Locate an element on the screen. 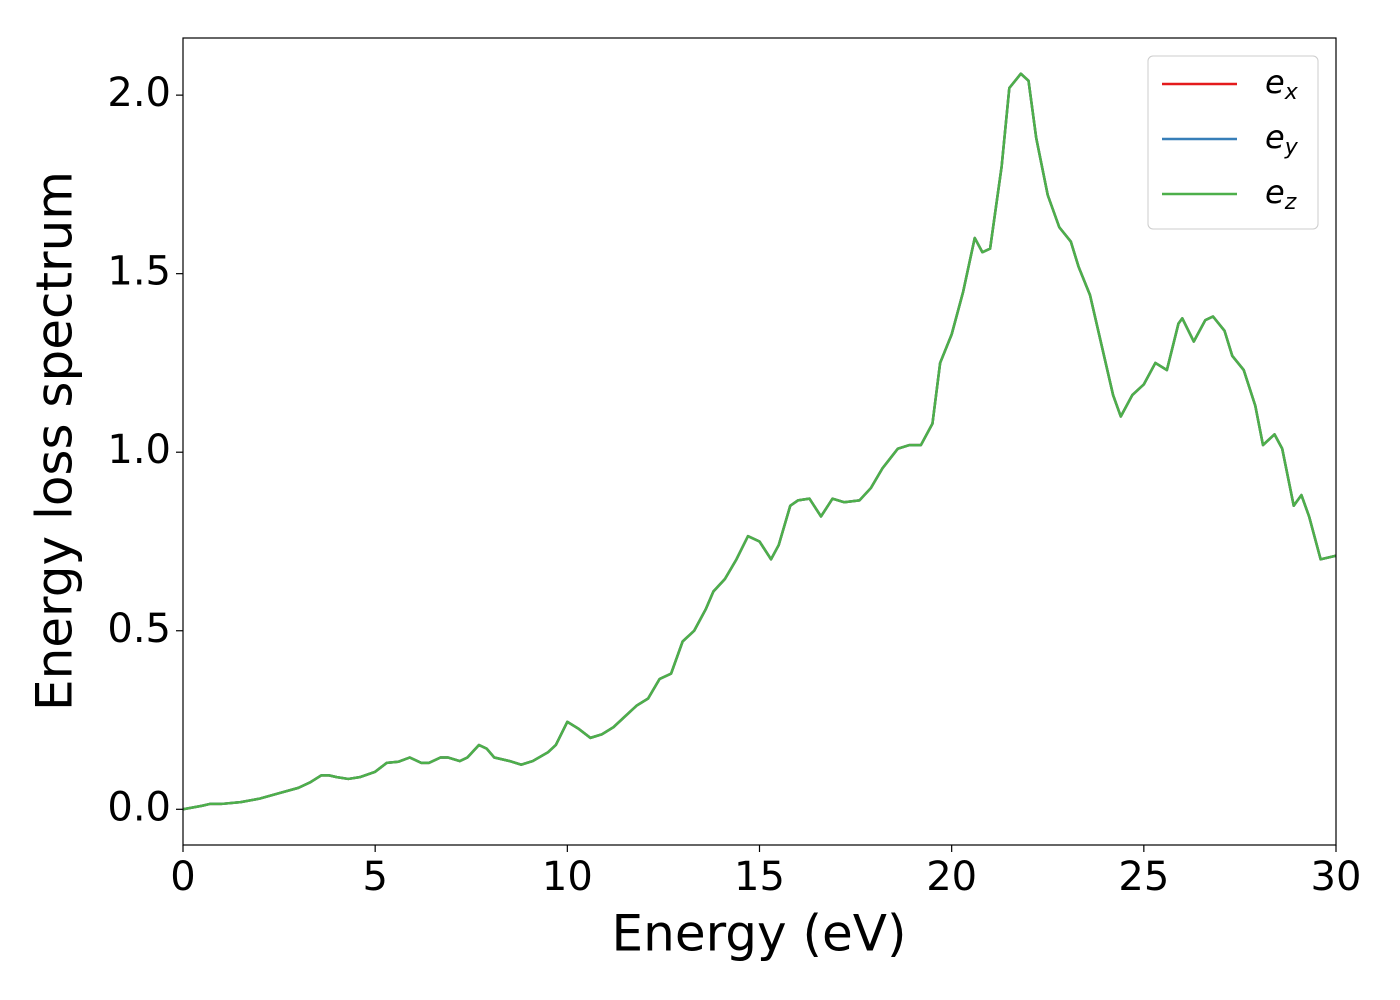 This screenshot has height=1000, width=1400. legend-label: ey is located at coordinates (1282, 139).